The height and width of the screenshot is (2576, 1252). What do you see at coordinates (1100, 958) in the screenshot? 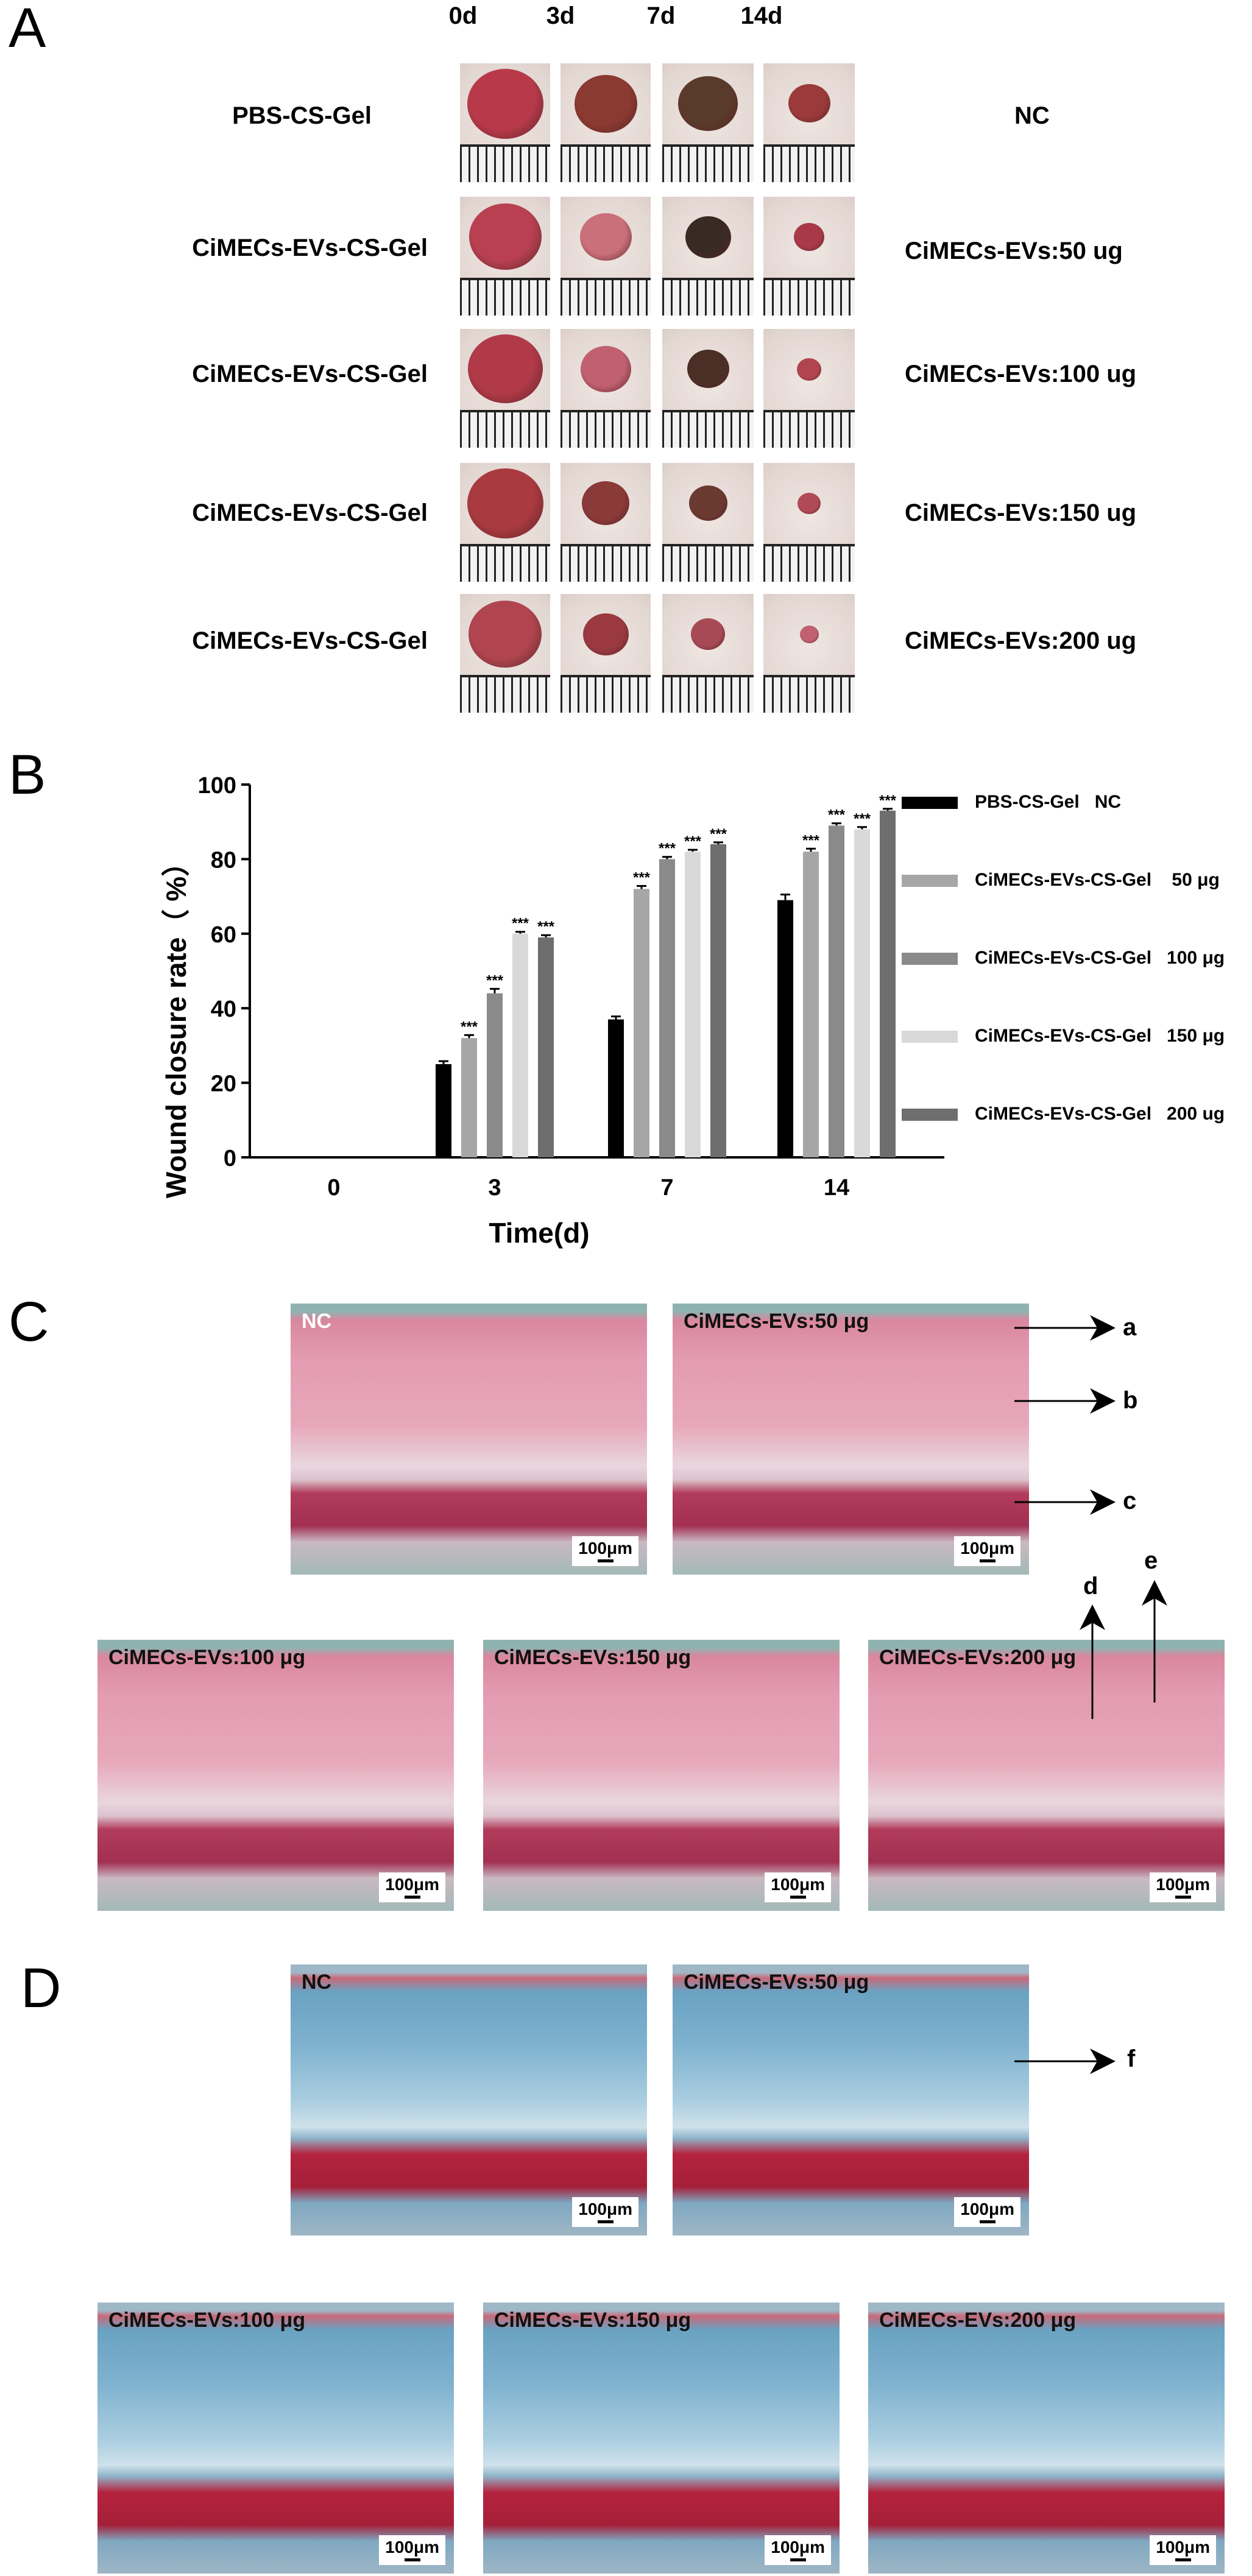
I see `legend-label: CiMECs-EVs-CS-Gel 100 μg` at bounding box center [1100, 958].